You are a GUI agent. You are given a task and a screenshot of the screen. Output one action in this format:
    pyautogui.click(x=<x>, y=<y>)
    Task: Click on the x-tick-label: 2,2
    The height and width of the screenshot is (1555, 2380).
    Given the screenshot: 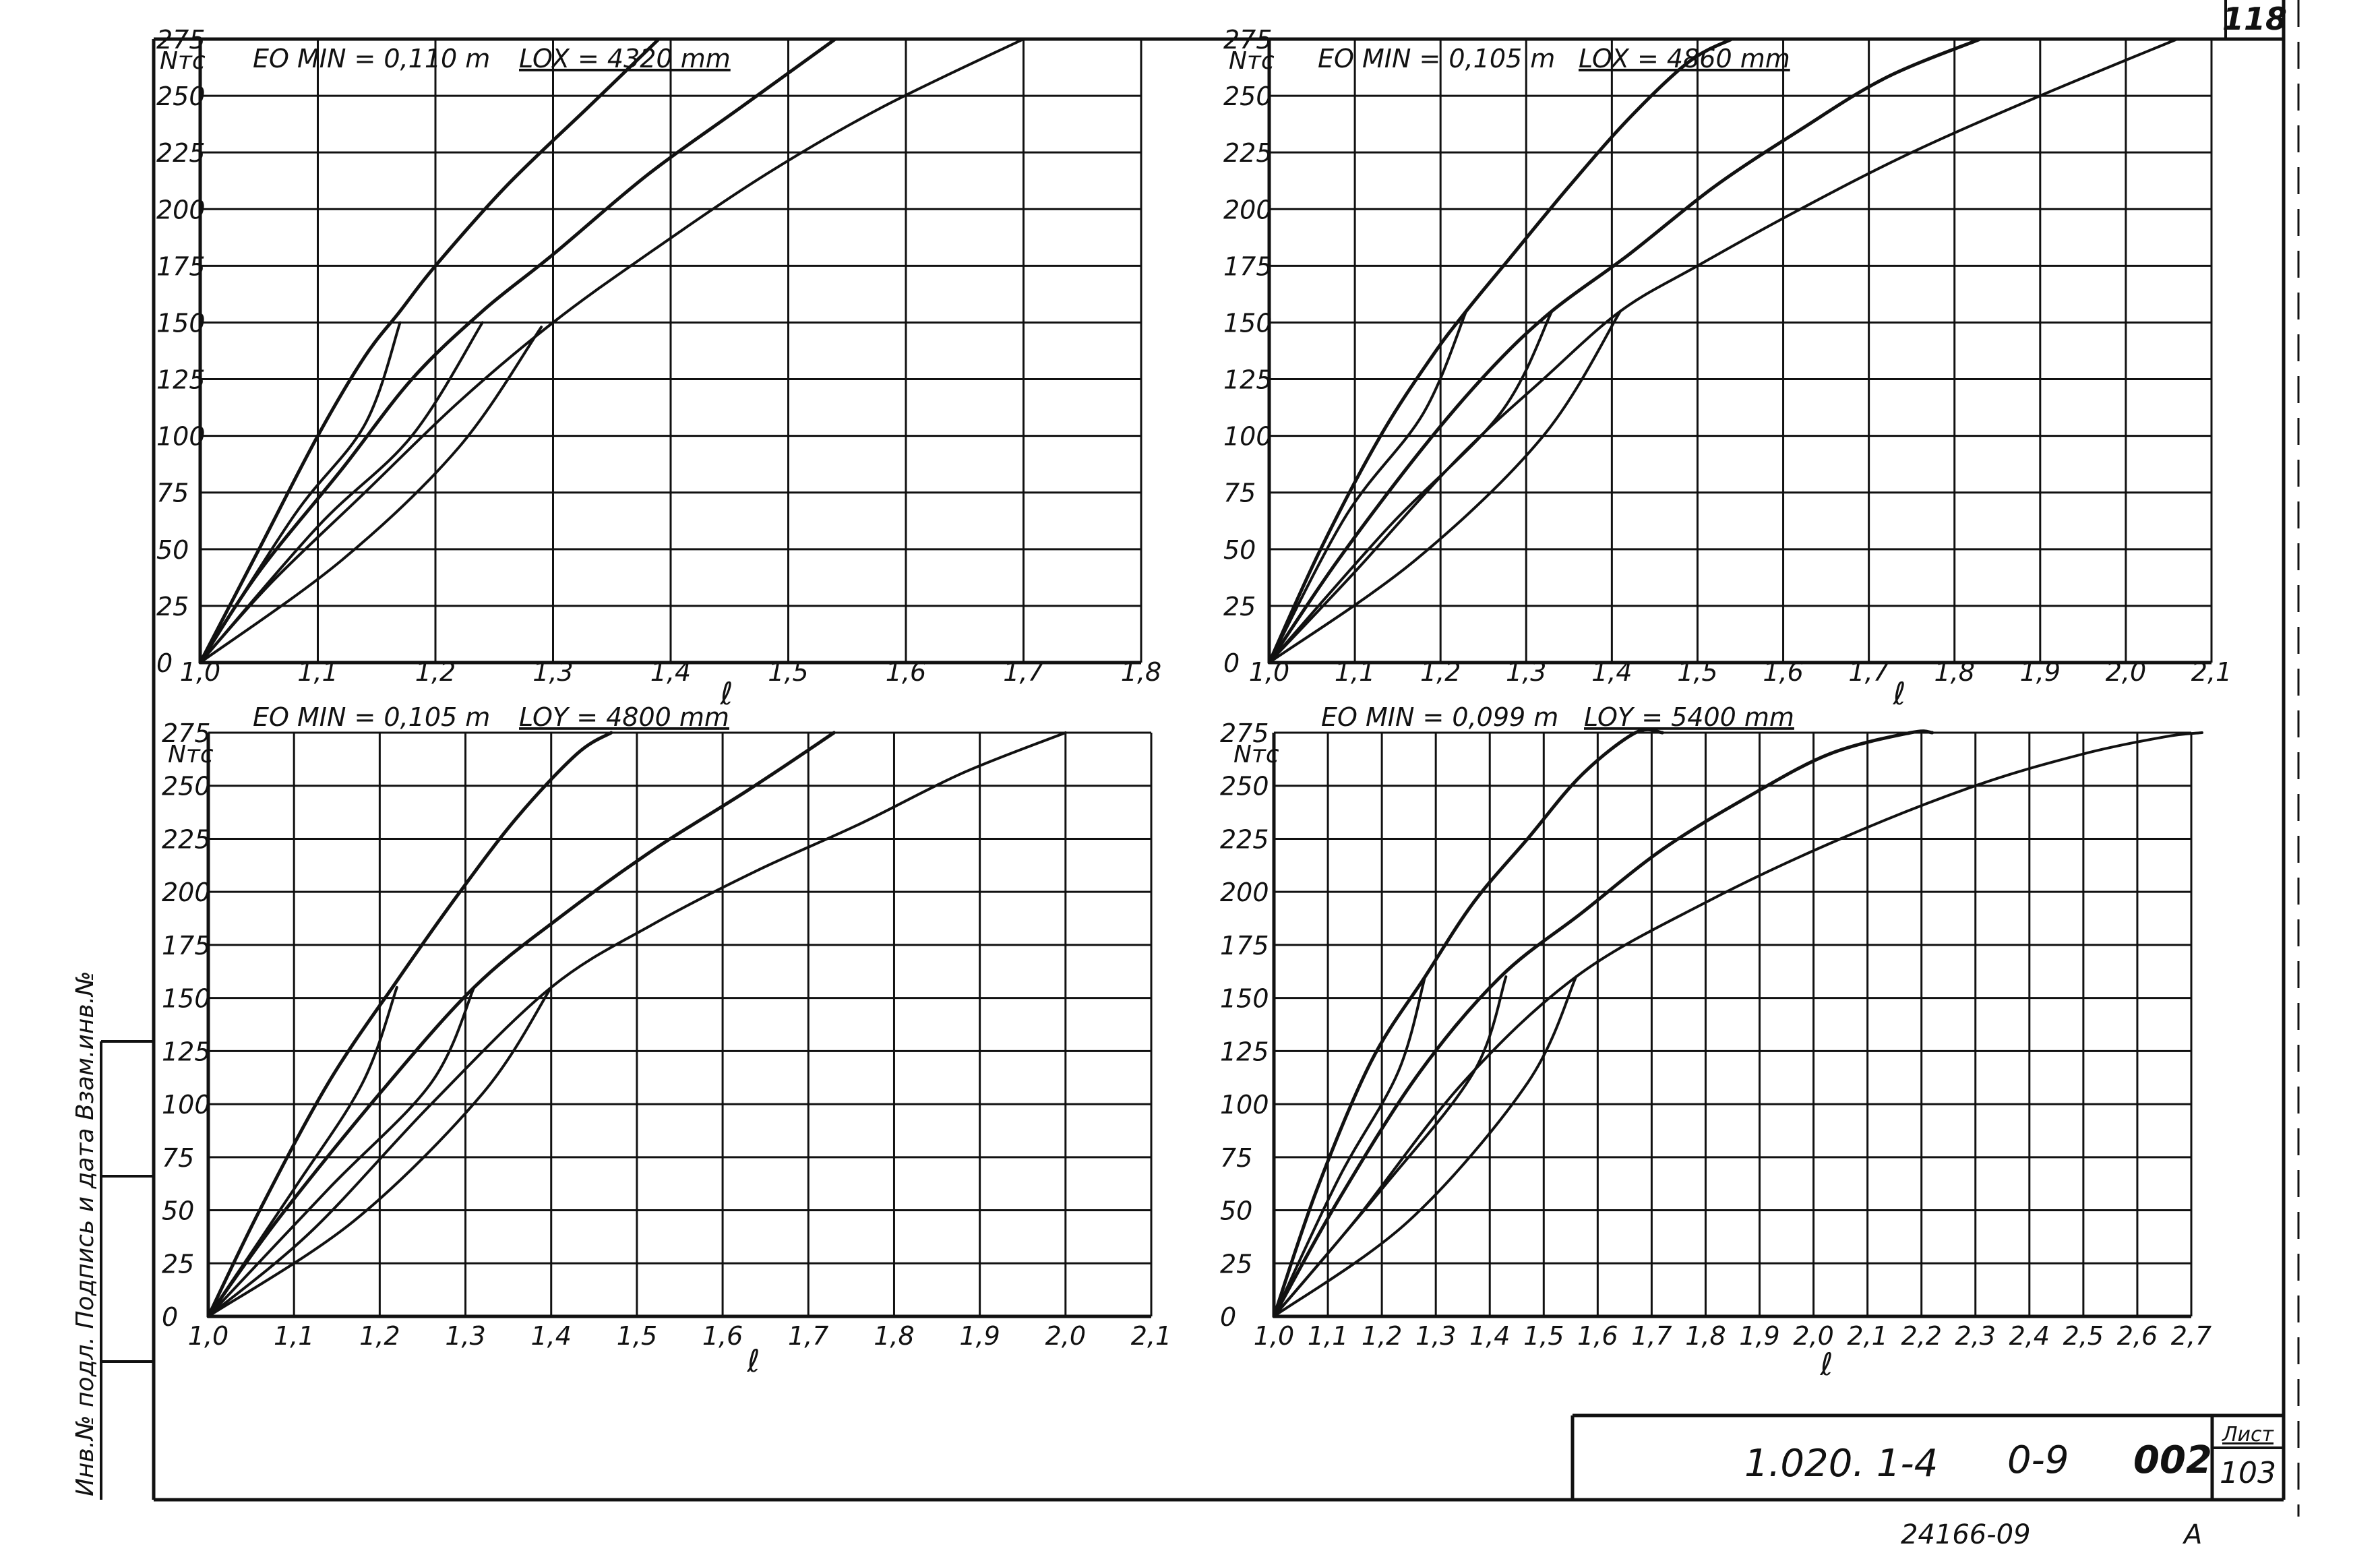 What is the action you would take?
    pyautogui.click(x=1921, y=1336)
    